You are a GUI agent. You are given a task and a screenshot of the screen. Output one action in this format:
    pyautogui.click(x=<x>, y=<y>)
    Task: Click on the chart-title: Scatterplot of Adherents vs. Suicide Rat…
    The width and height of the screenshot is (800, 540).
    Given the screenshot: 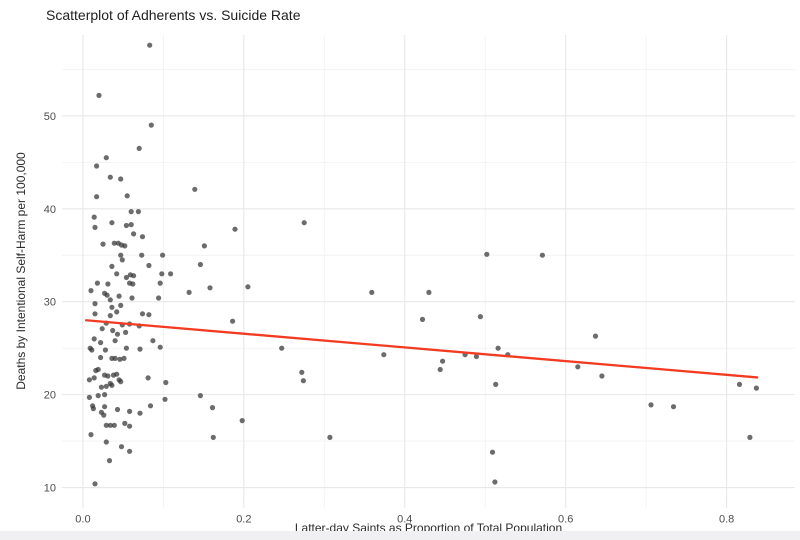 What is the action you would take?
    pyautogui.click(x=173, y=15)
    